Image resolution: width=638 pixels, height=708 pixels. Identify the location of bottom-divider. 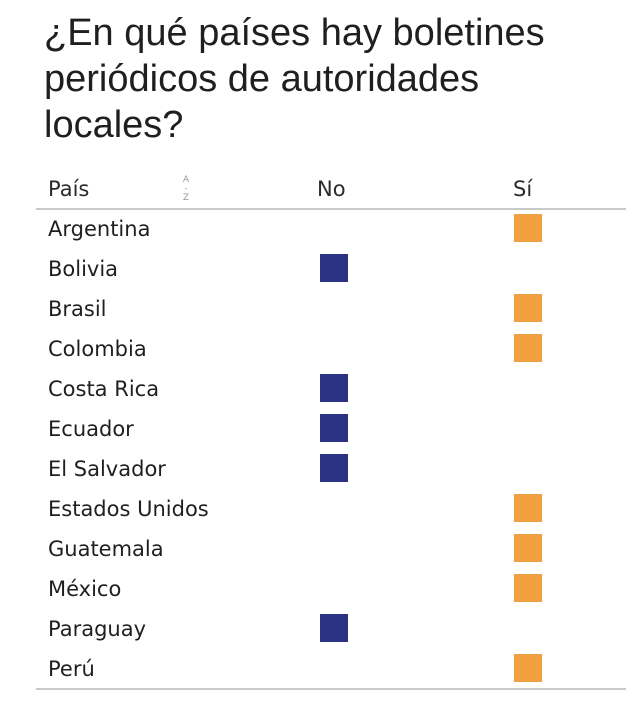
(331, 689).